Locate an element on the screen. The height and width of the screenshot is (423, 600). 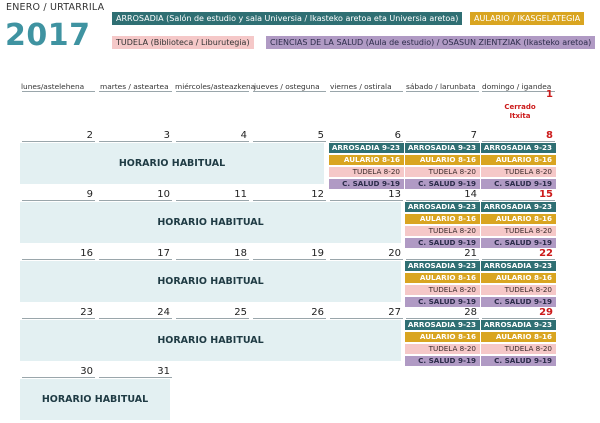
legend-tudela: TUDELA (Biblioteca / Liburutegia) is located at coordinates (183, 42).